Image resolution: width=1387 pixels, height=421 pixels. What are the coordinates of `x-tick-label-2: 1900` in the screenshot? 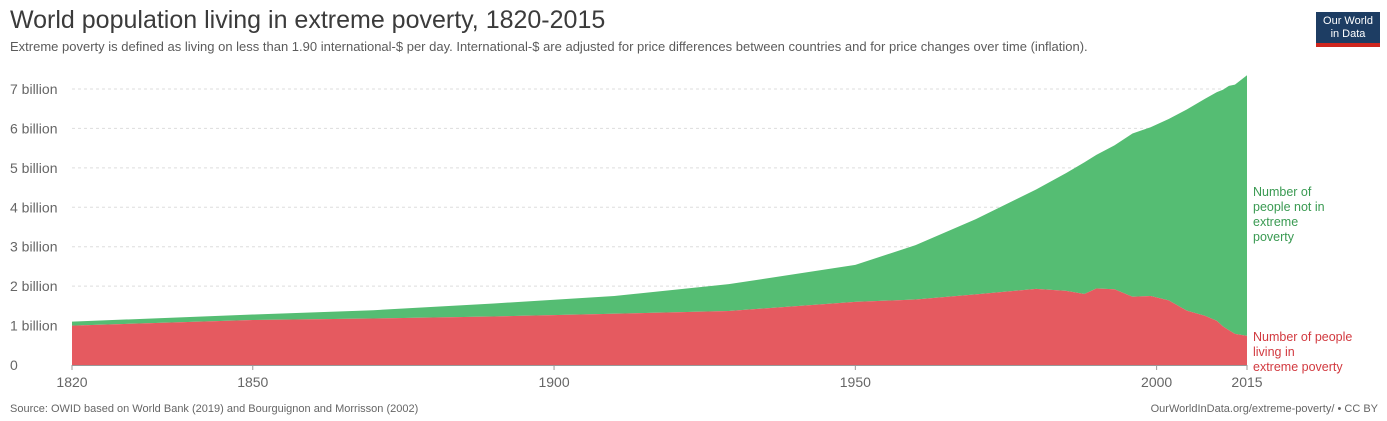 It's located at (553, 382).